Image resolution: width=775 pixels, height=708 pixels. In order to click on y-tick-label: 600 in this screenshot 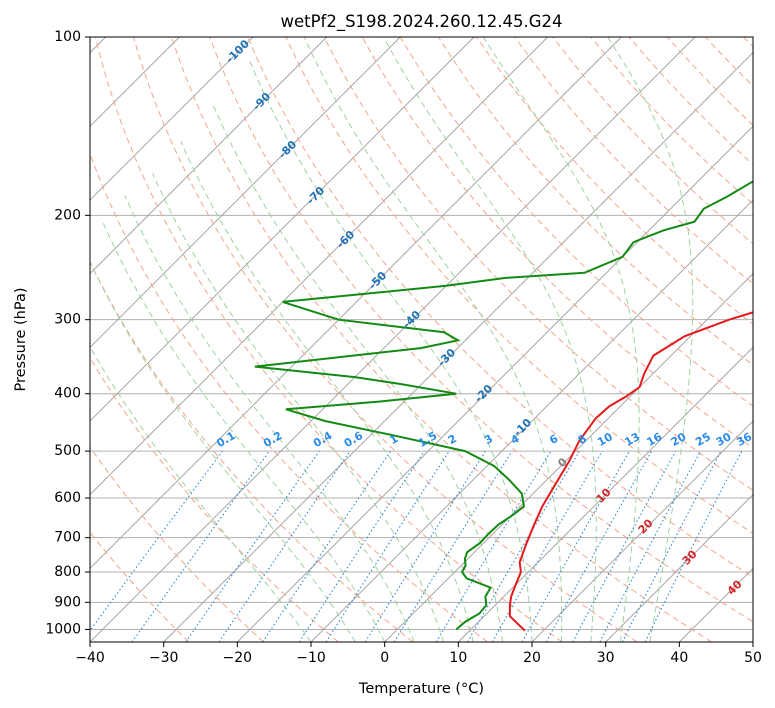, I will do `click(67, 498)`.